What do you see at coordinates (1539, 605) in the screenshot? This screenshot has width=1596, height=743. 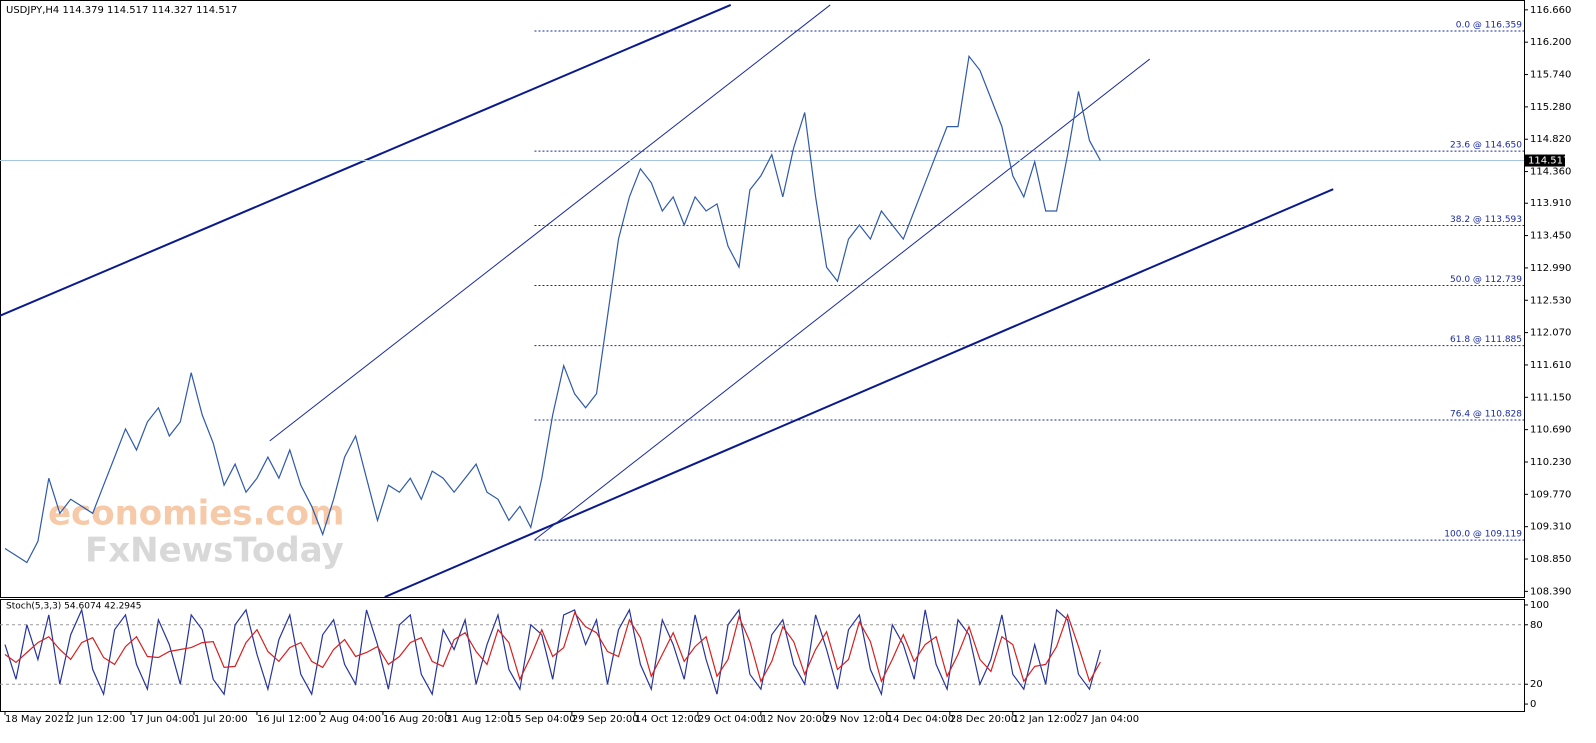 I see `y-tick-label: 100` at bounding box center [1539, 605].